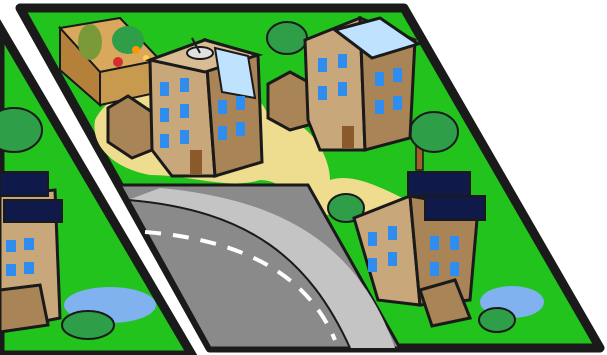 Image resolution: width=607 pixels, height=355 pixels. I want to click on building-right, so click(419, 249).